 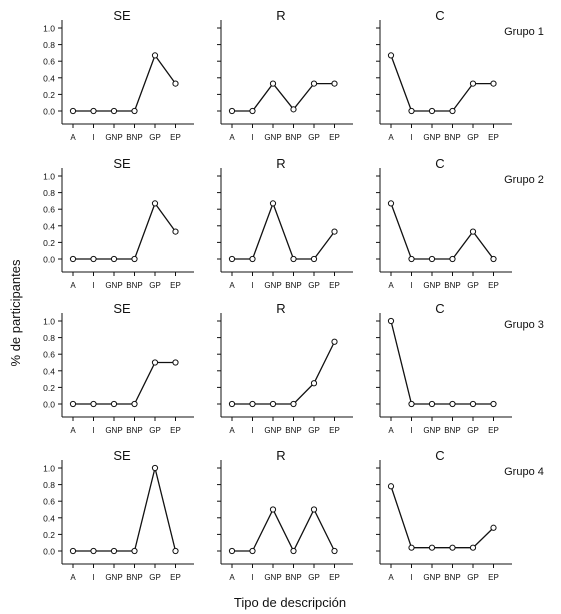 What do you see at coordinates (524, 472) in the screenshot?
I see `group-label: Grupo 4` at bounding box center [524, 472].